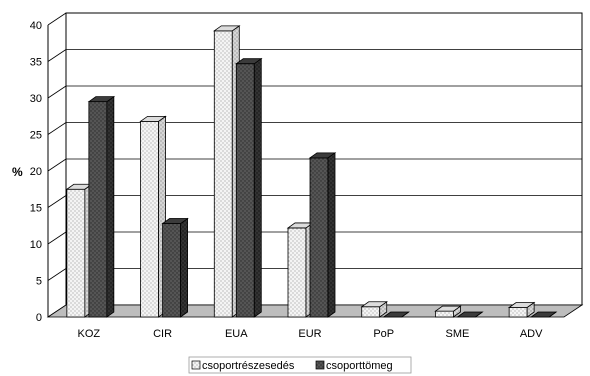 Image resolution: width=590 pixels, height=376 pixels. I want to click on x-tick-label: ADV, so click(531, 334).